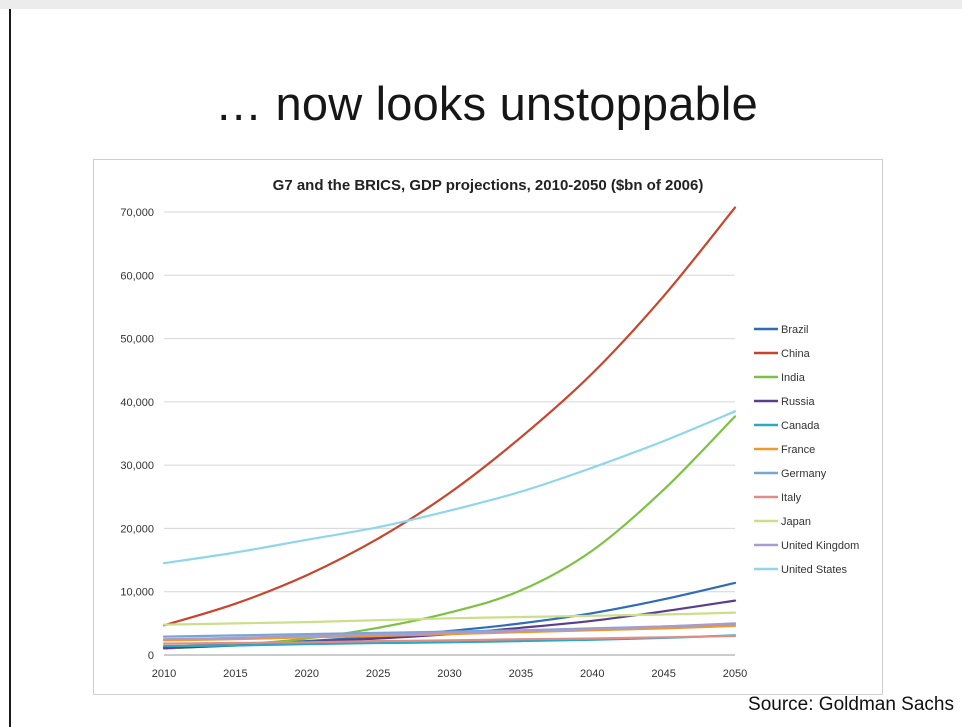 This screenshot has height=727, width=962. I want to click on legend-label-russia: Russia, so click(798, 402).